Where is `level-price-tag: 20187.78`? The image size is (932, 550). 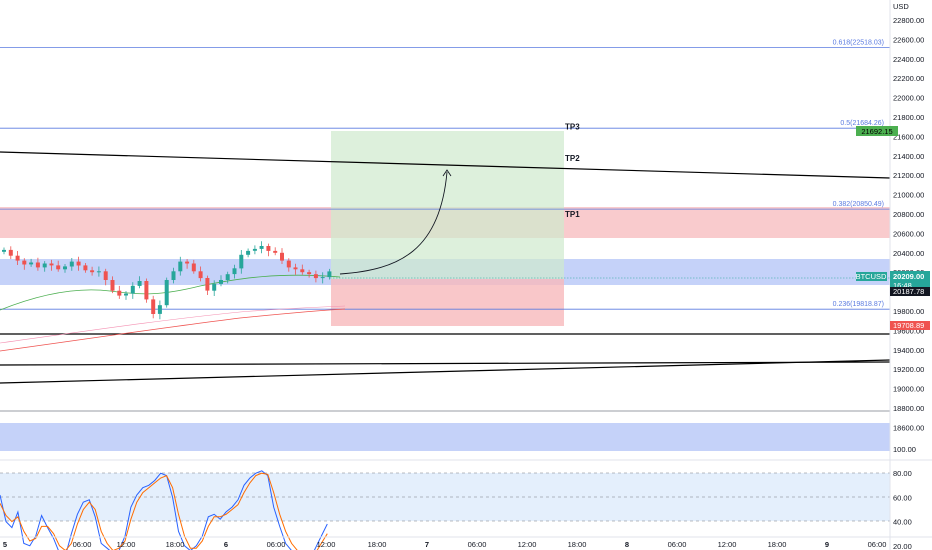
level-price-tag: 20187.78 is located at coordinates (910, 291).